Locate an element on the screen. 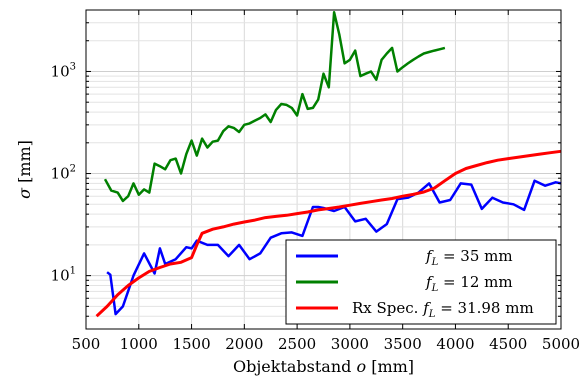 The height and width of the screenshot is (382, 580). y-tick-label: 10¹ is located at coordinates (63, 275).